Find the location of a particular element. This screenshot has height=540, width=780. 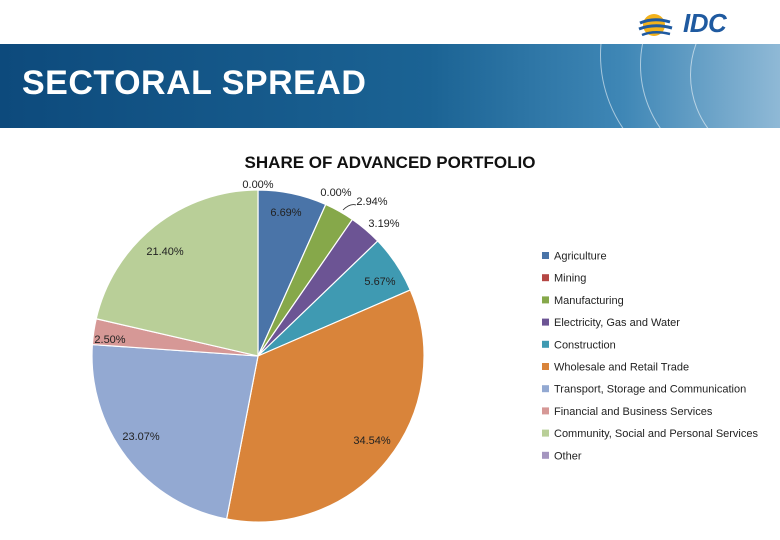

chart-title: SHARE OF ADVANCED PORTFOLIO is located at coordinates (390, 162).